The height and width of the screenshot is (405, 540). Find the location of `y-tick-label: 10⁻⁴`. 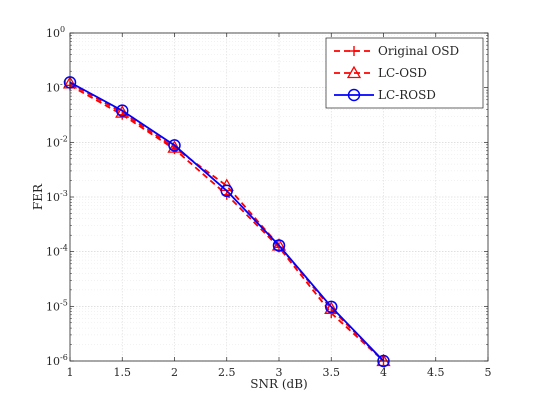

y-tick-label: 10⁻⁴ is located at coordinates (57, 251).